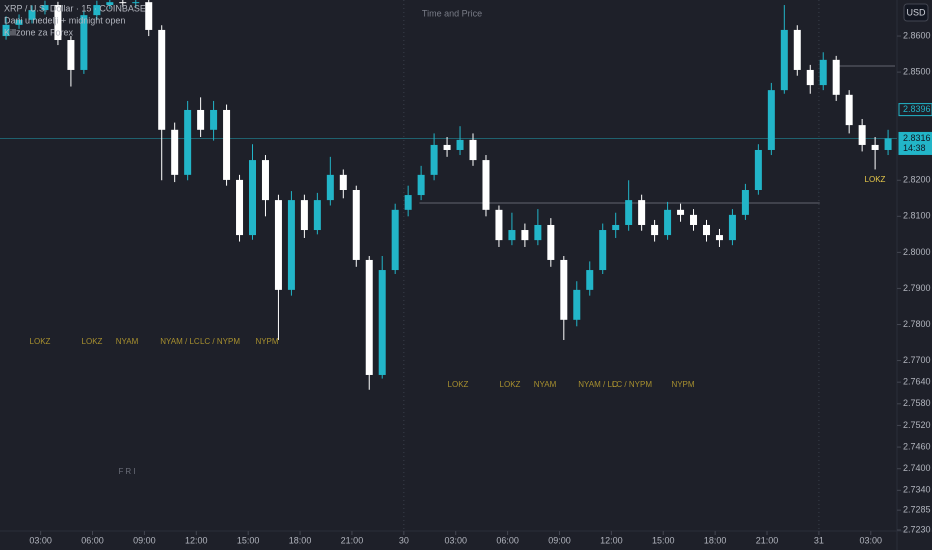 This screenshot has width=932, height=550. I want to click on chart-title: XRP / U.S. Dollar · 15 · COINBASE, so click(75, 8).